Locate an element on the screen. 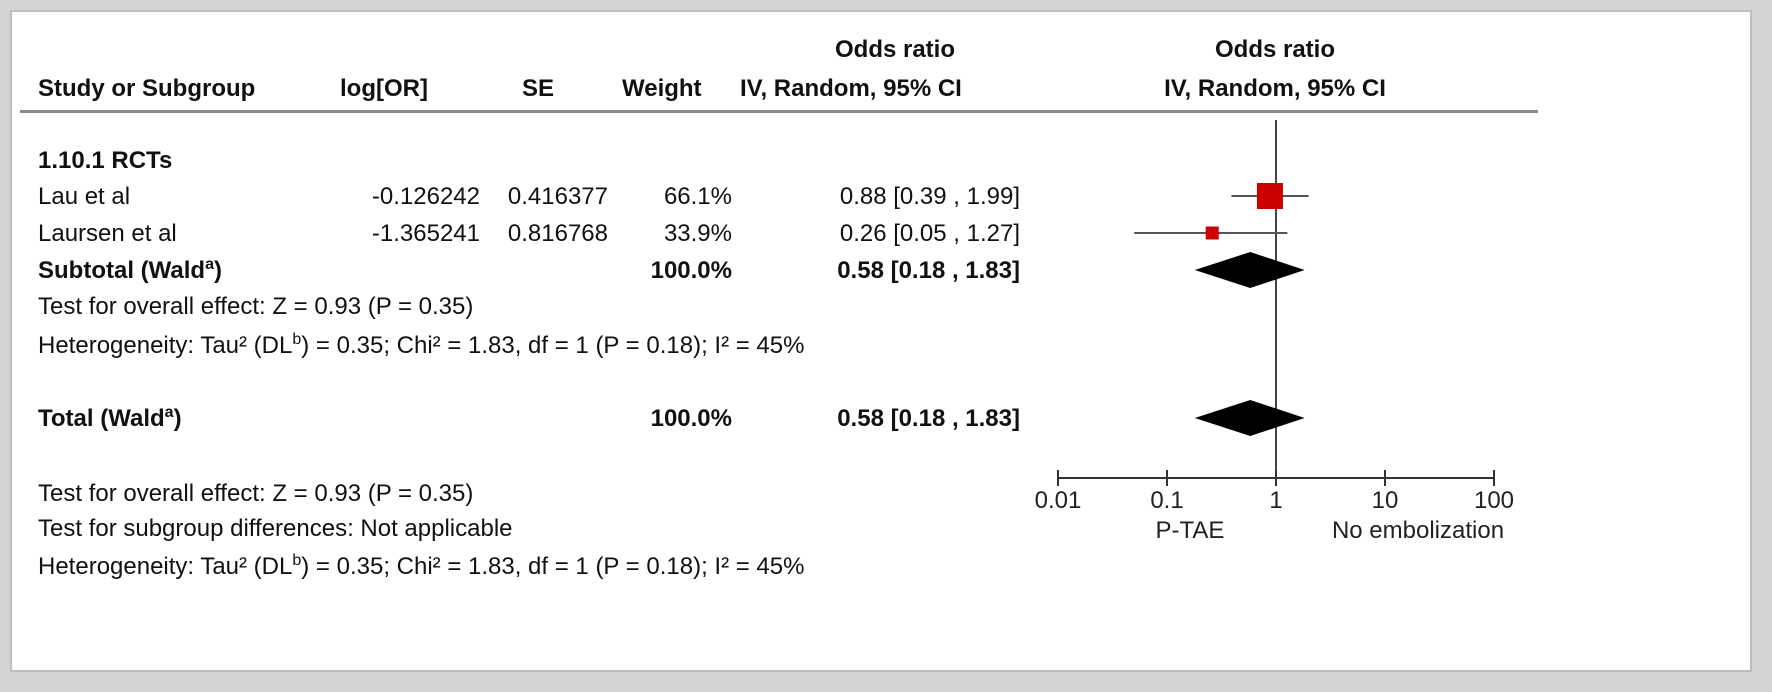  or-column-title: Odds ratio is located at coordinates (894, 49).